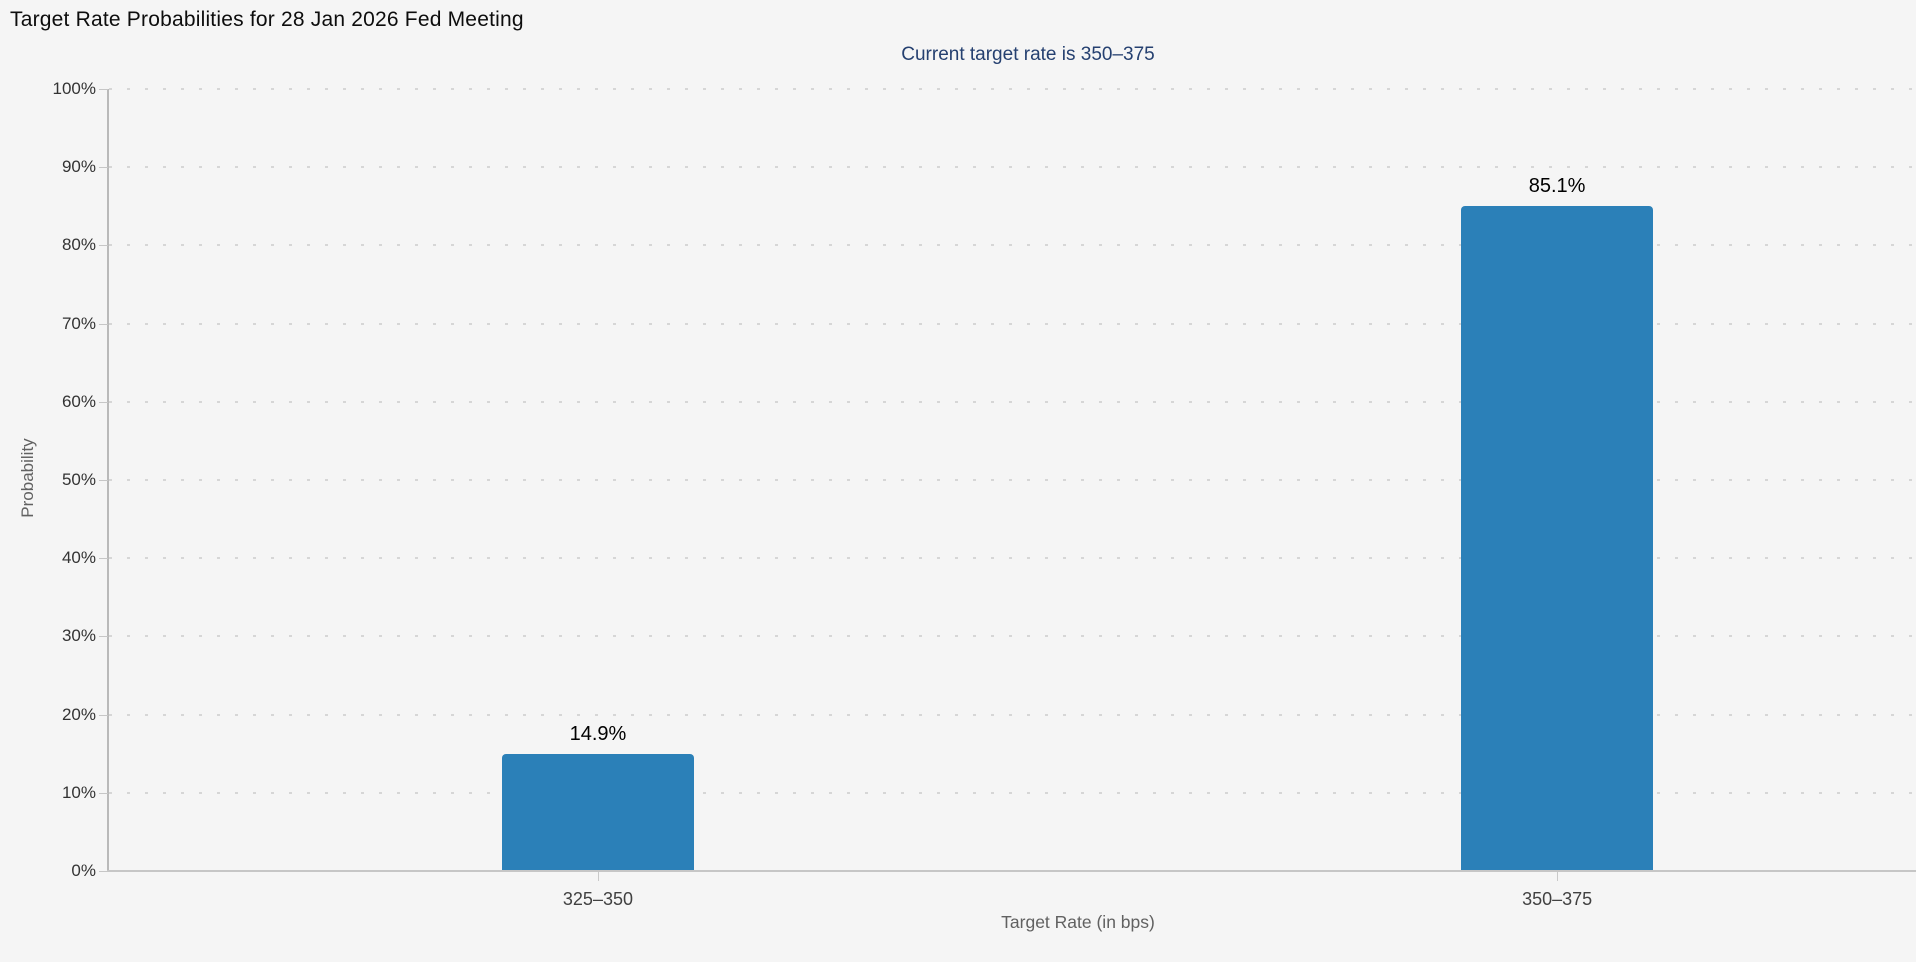  Describe the element at coordinates (27, 478) in the screenshot. I see `y-axis-title: Probability` at that location.